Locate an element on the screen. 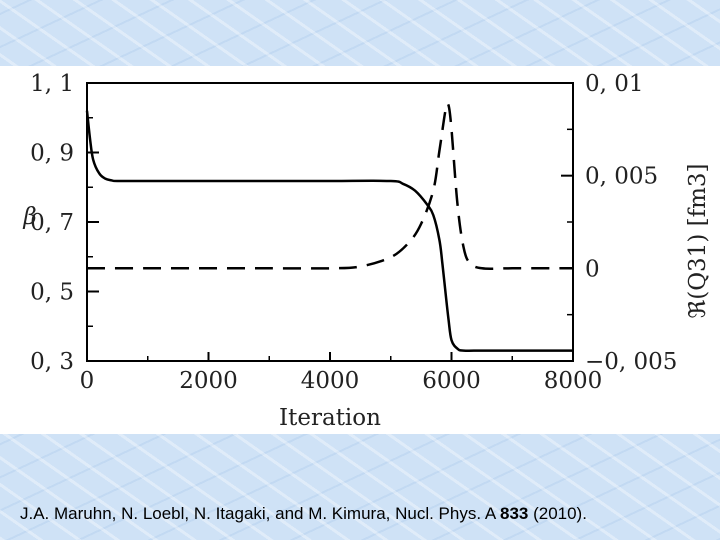 This screenshot has width=720, height=540. y-left-tick-label: 0, 9 is located at coordinates (52, 154).